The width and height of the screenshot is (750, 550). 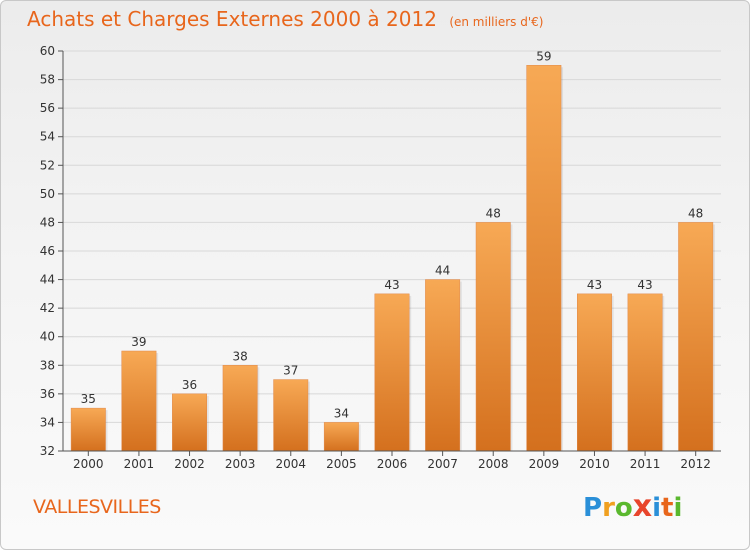 What do you see at coordinates (667, 508) in the screenshot?
I see `logo-letter: t` at bounding box center [667, 508].